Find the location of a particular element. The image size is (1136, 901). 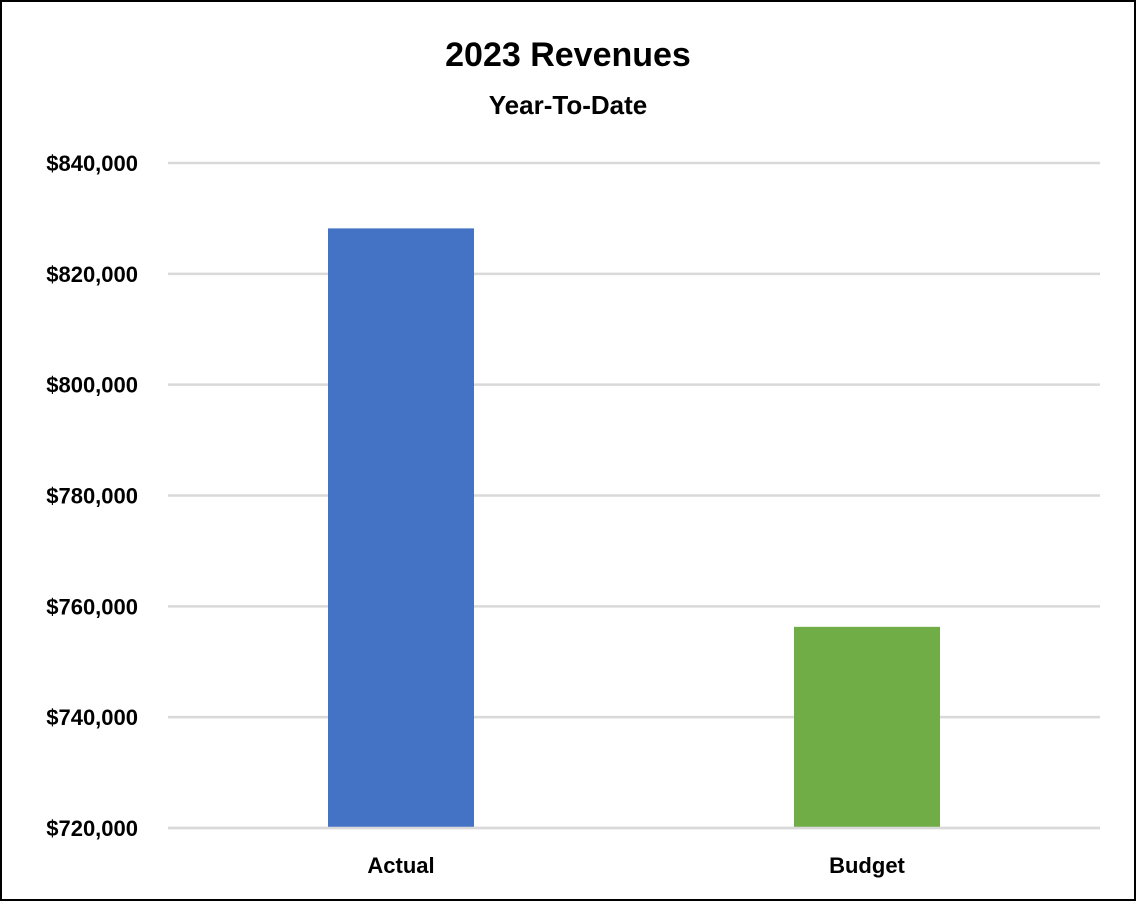

chart-subtitle: Year-To-Date is located at coordinates (568, 105).